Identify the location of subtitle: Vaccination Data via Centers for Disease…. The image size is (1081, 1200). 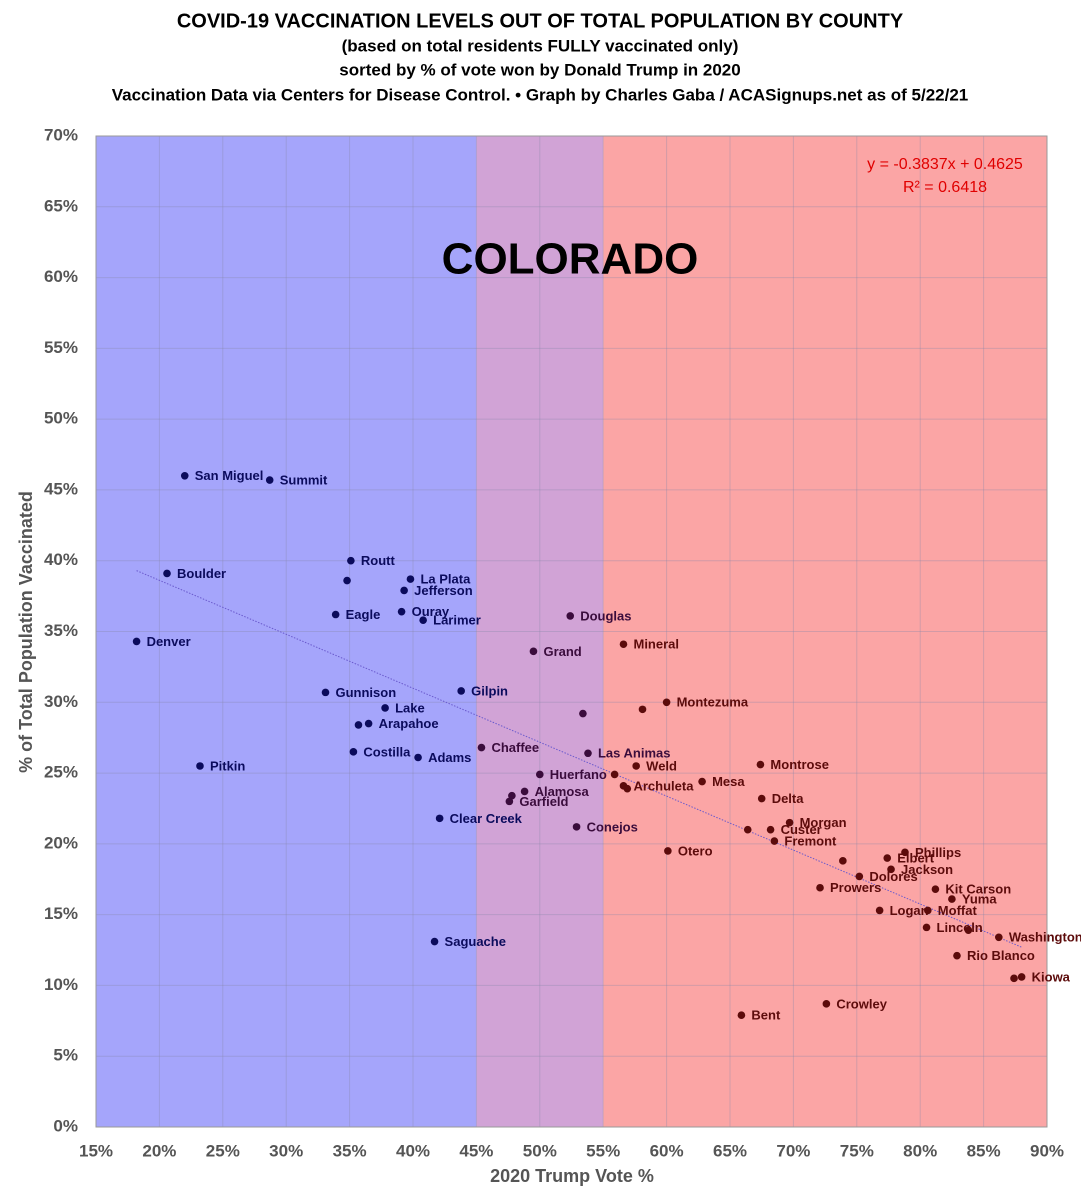
(540, 94).